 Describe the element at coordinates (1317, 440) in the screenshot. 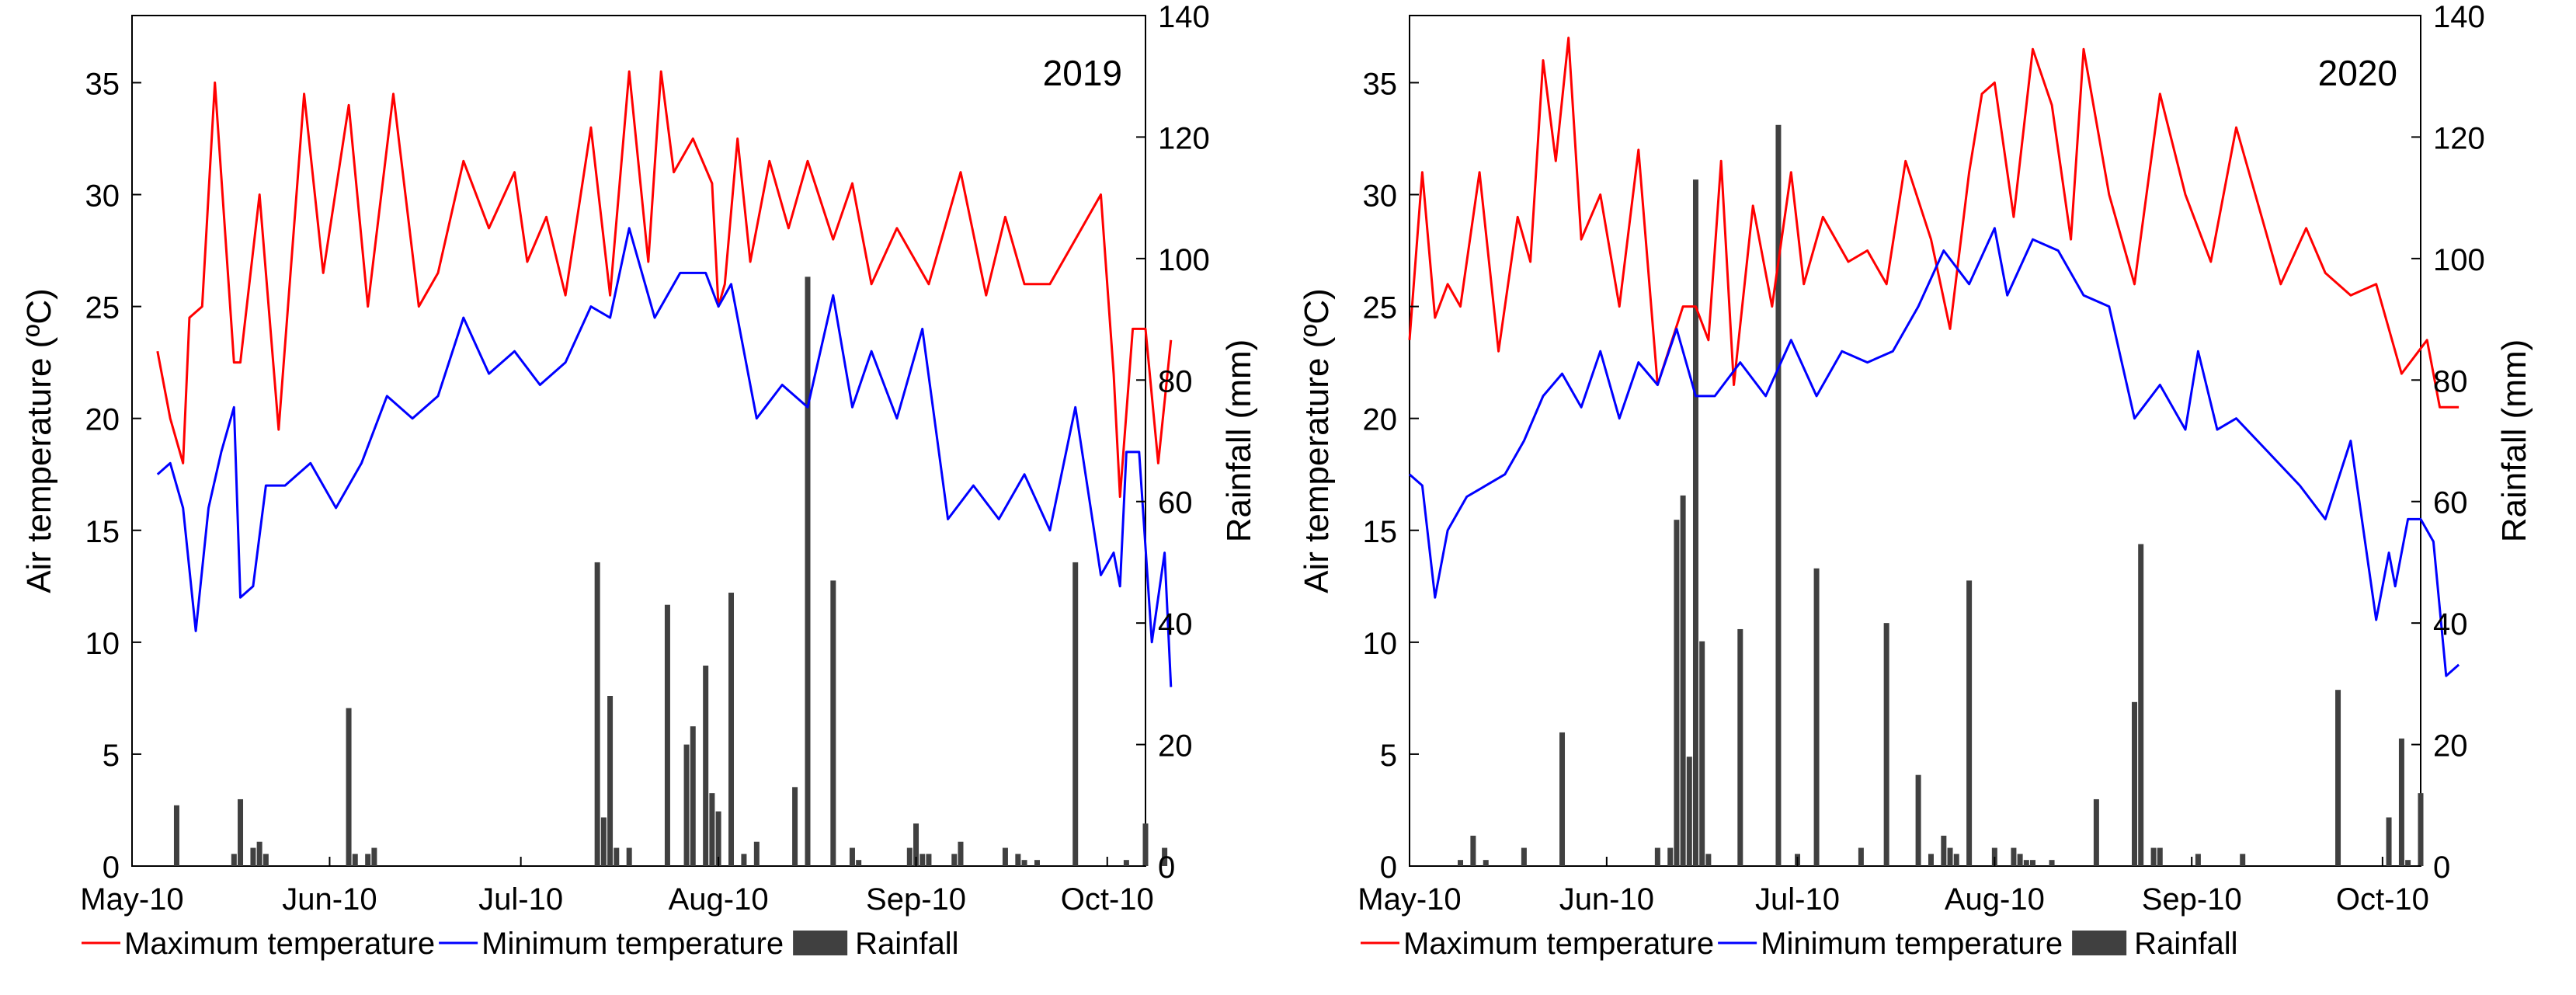

I see `y-axis-label: Air temperature (ºC)` at that location.